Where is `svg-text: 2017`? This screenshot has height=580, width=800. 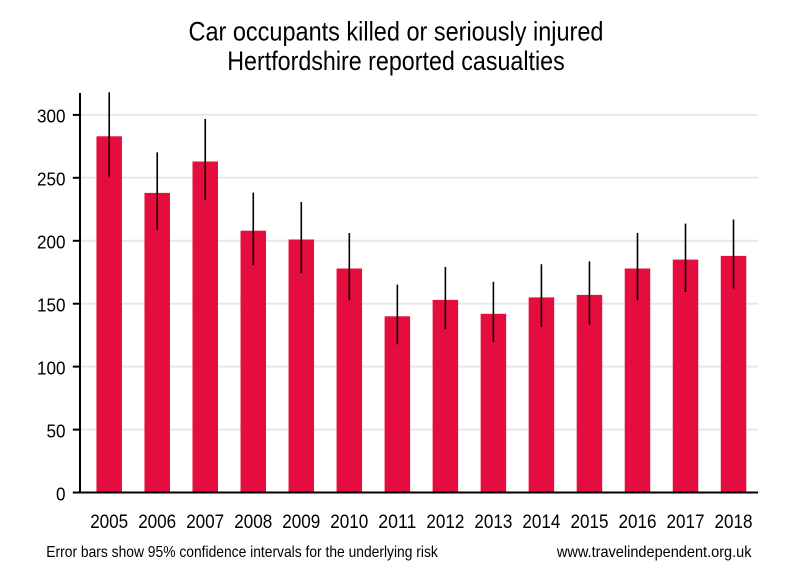 svg-text: 2017 is located at coordinates (686, 522).